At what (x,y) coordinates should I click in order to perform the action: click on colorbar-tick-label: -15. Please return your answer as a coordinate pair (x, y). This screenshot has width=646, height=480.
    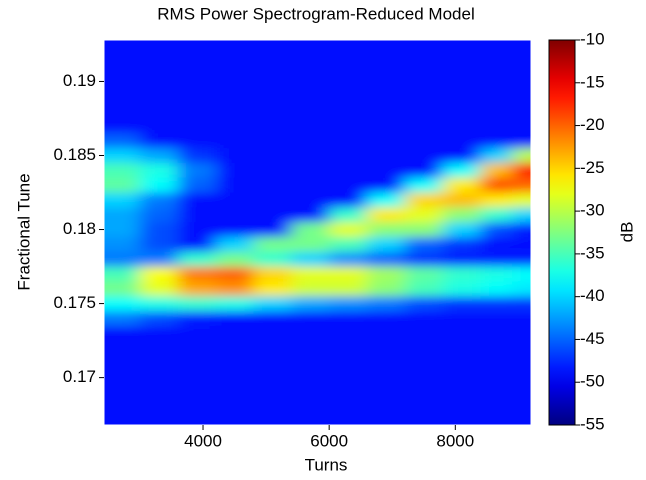
    Looking at the image, I should click on (592, 81).